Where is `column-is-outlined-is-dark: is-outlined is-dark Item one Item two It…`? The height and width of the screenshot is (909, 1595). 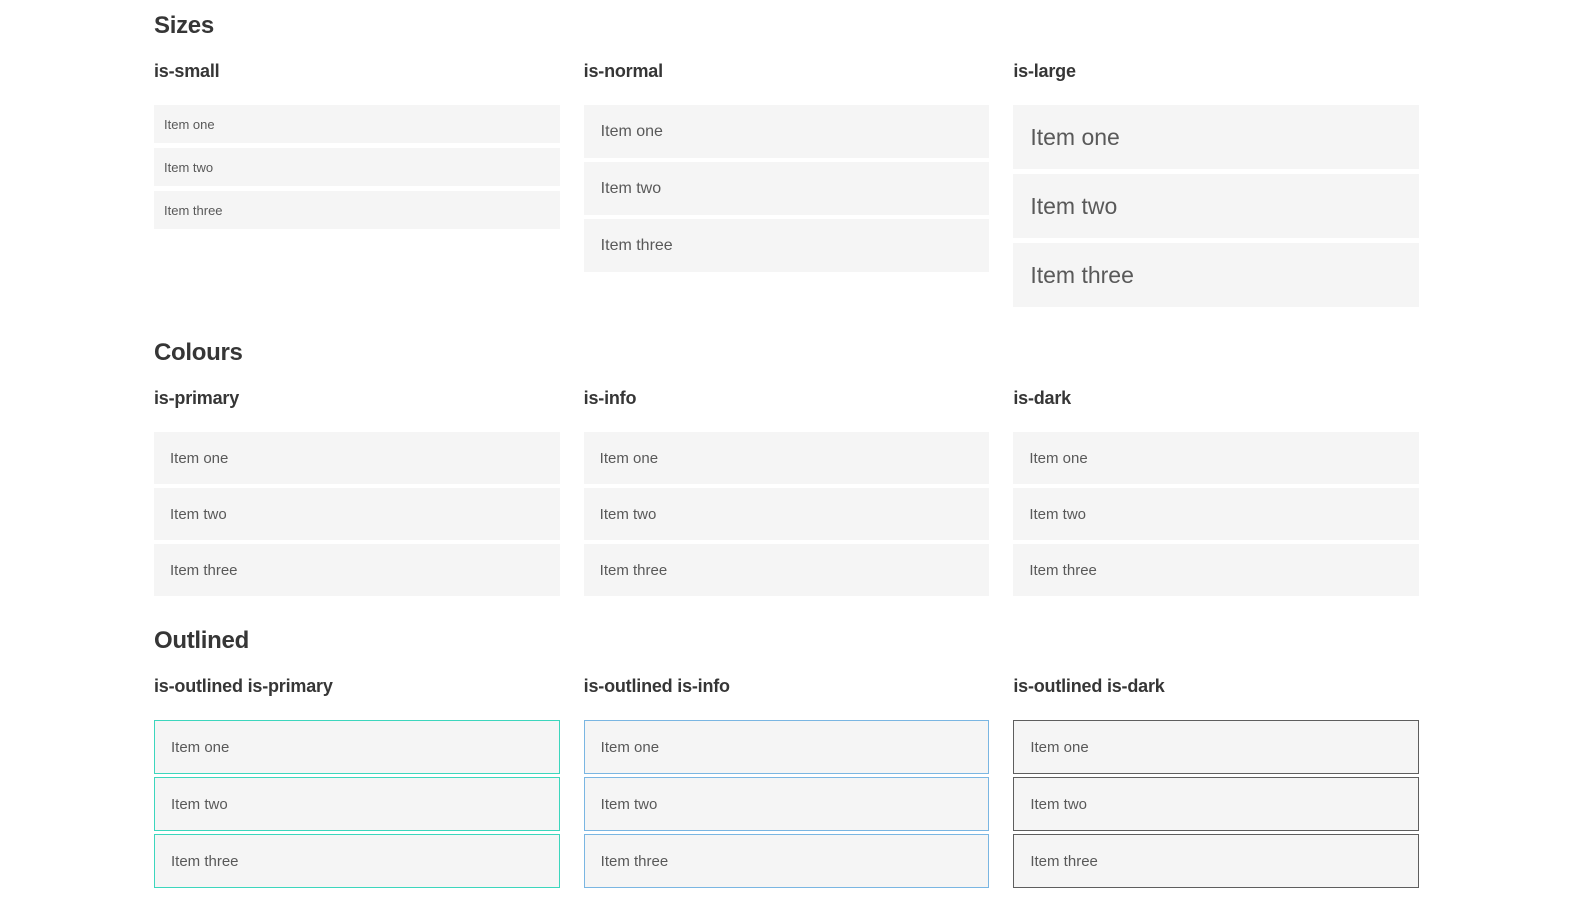 column-is-outlined-is-dark: is-outlined is-dark Item one Item two It… is located at coordinates (1216, 783).